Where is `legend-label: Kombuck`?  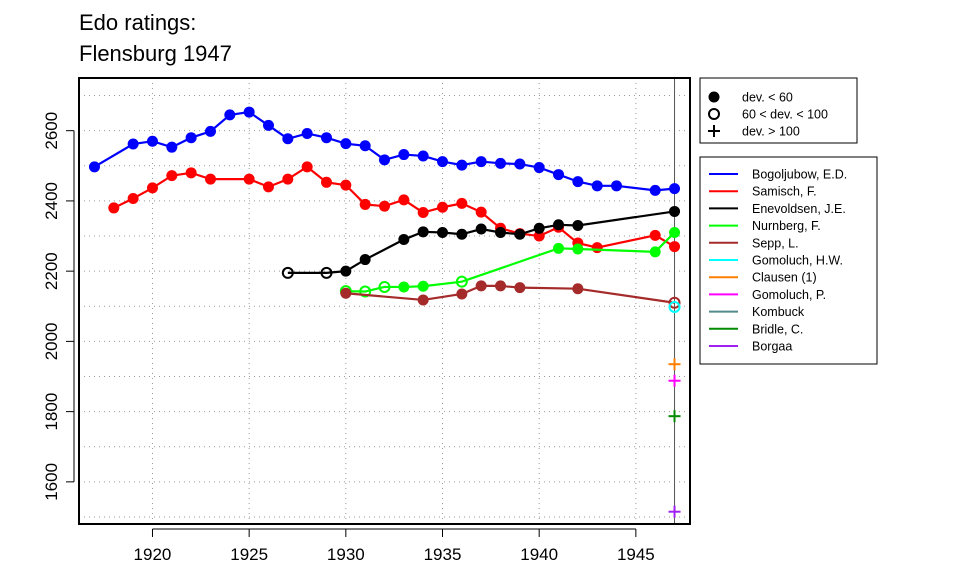 legend-label: Kombuck is located at coordinates (778, 312).